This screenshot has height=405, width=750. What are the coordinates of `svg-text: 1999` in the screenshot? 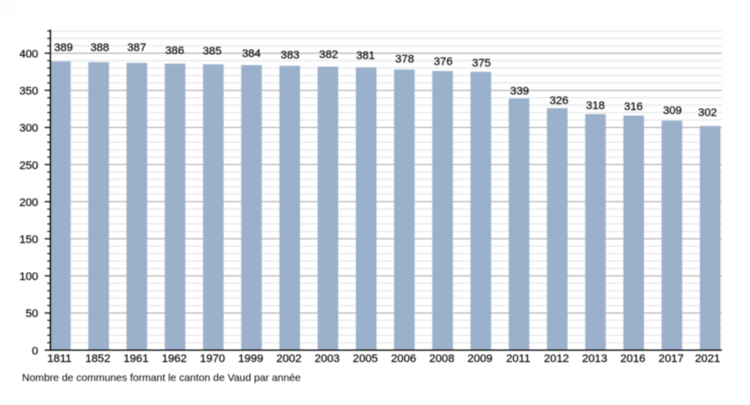 It's located at (250, 359).